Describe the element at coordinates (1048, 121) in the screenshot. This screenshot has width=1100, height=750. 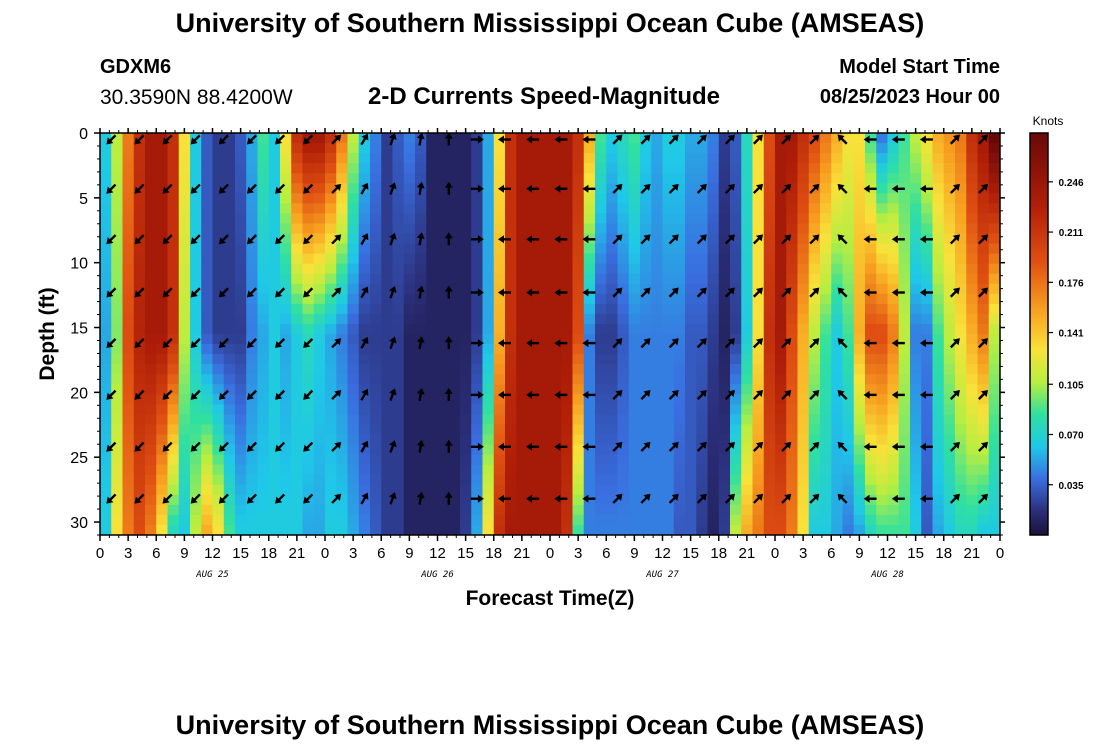
I see `colorbar-label: Knots` at that location.